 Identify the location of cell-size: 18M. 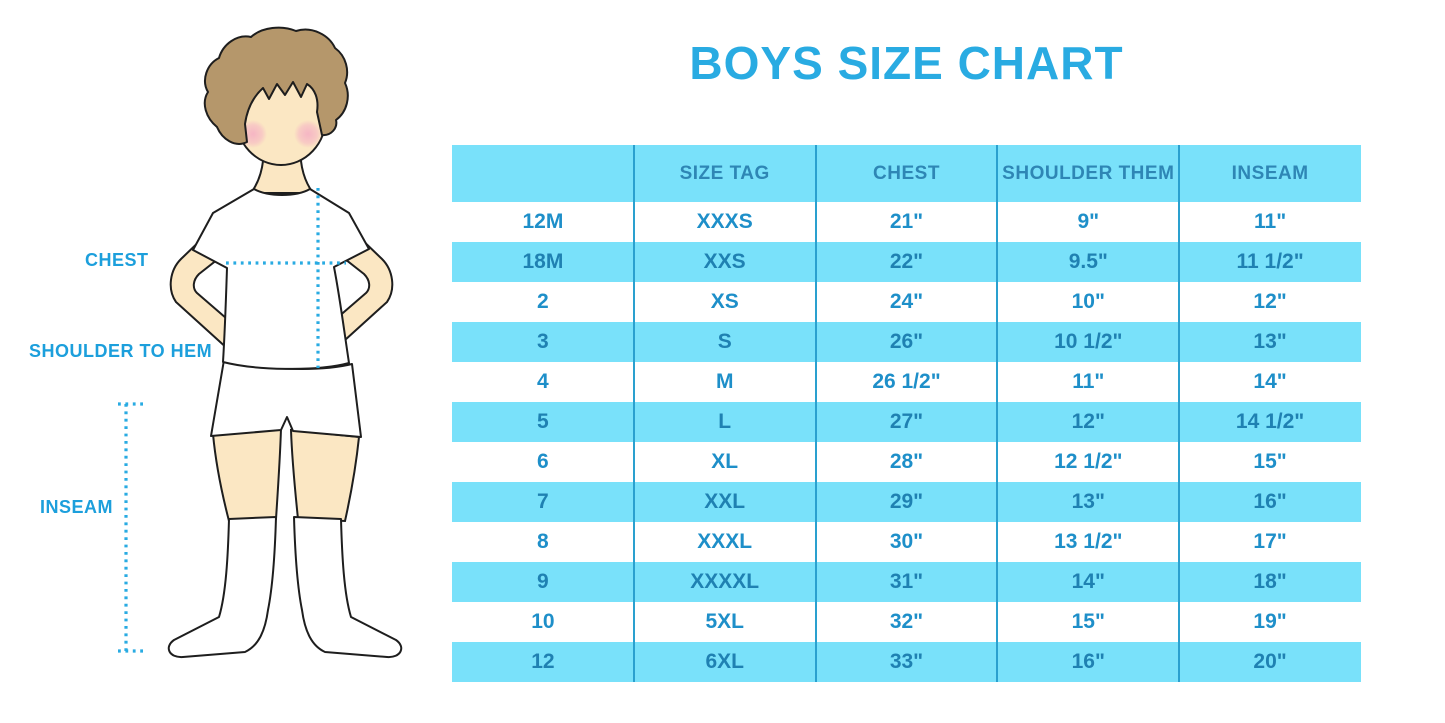
(543, 261).